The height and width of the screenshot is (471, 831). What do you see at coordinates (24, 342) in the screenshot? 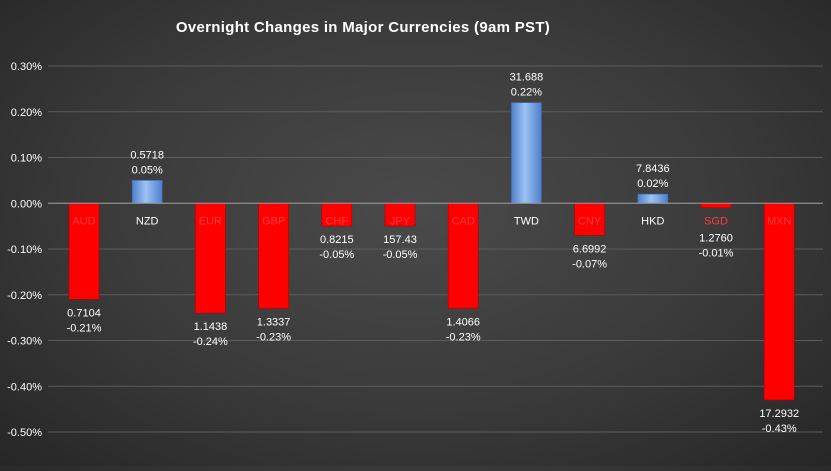
I see `y-tick-label: -0.30%` at bounding box center [24, 342].